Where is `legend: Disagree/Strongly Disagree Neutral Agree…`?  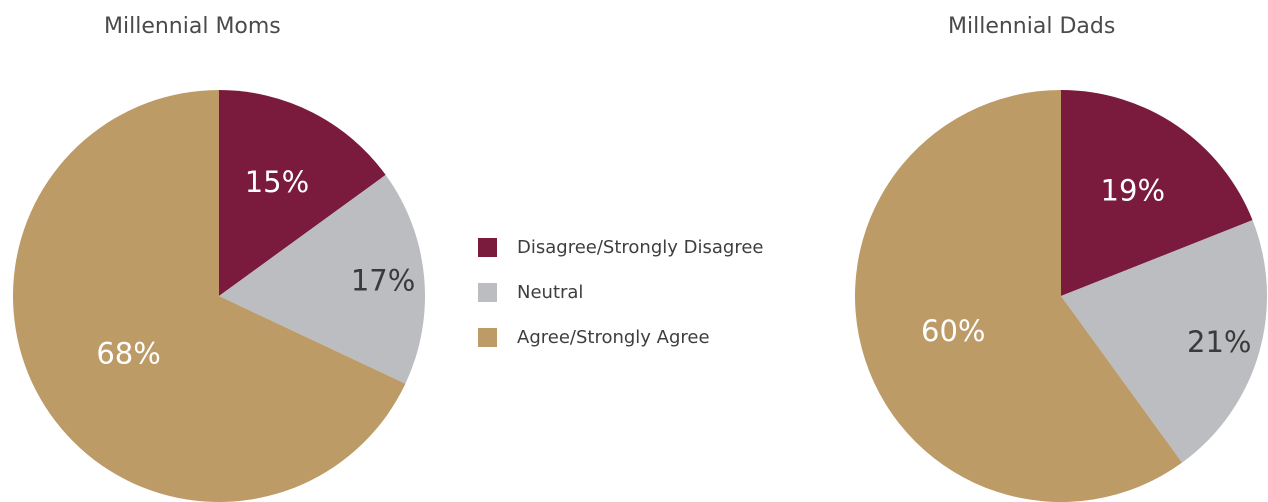
legend: Disagree/Strongly Disagree Neutral Agree… is located at coordinates (620, 303).